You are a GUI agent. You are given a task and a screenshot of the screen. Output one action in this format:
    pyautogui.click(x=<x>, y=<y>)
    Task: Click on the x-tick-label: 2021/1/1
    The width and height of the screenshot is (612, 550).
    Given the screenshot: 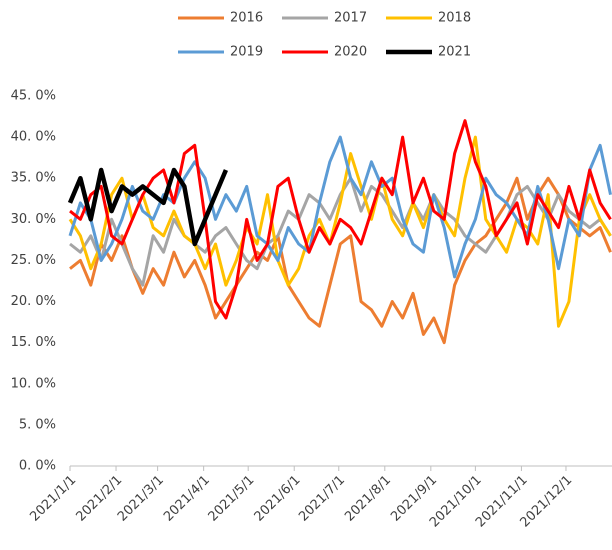 What is the action you would take?
    pyautogui.click(x=53, y=499)
    